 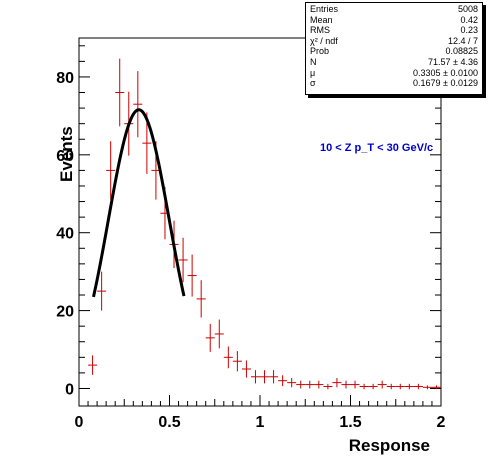 I want to click on stats-label: χ² / ndf, so click(x=324, y=40).